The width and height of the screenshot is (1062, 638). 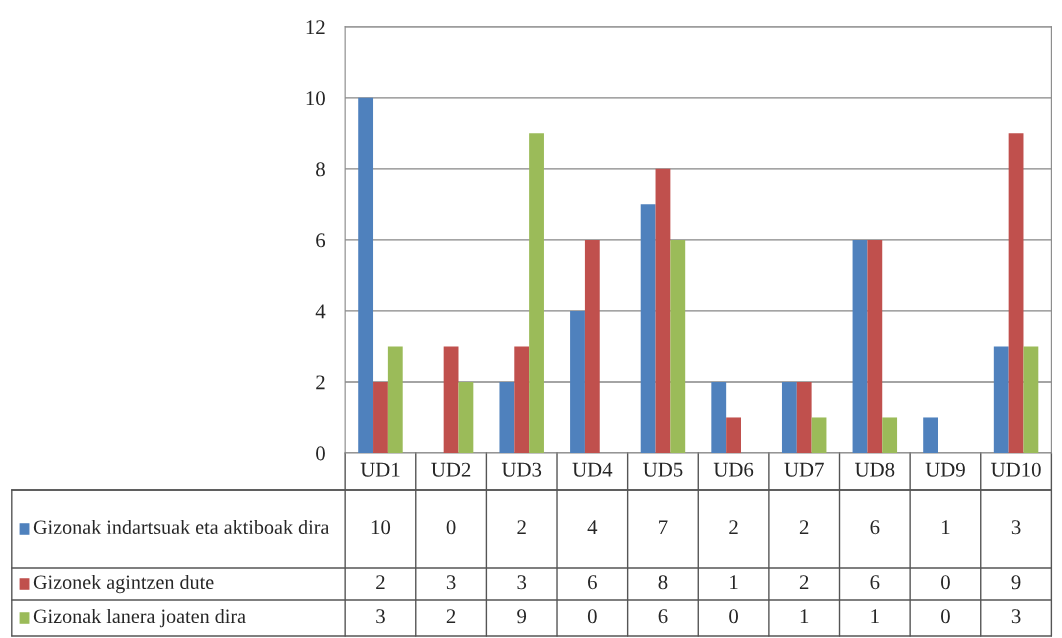 What do you see at coordinates (320, 453) in the screenshot?
I see `y-tick-label: 0` at bounding box center [320, 453].